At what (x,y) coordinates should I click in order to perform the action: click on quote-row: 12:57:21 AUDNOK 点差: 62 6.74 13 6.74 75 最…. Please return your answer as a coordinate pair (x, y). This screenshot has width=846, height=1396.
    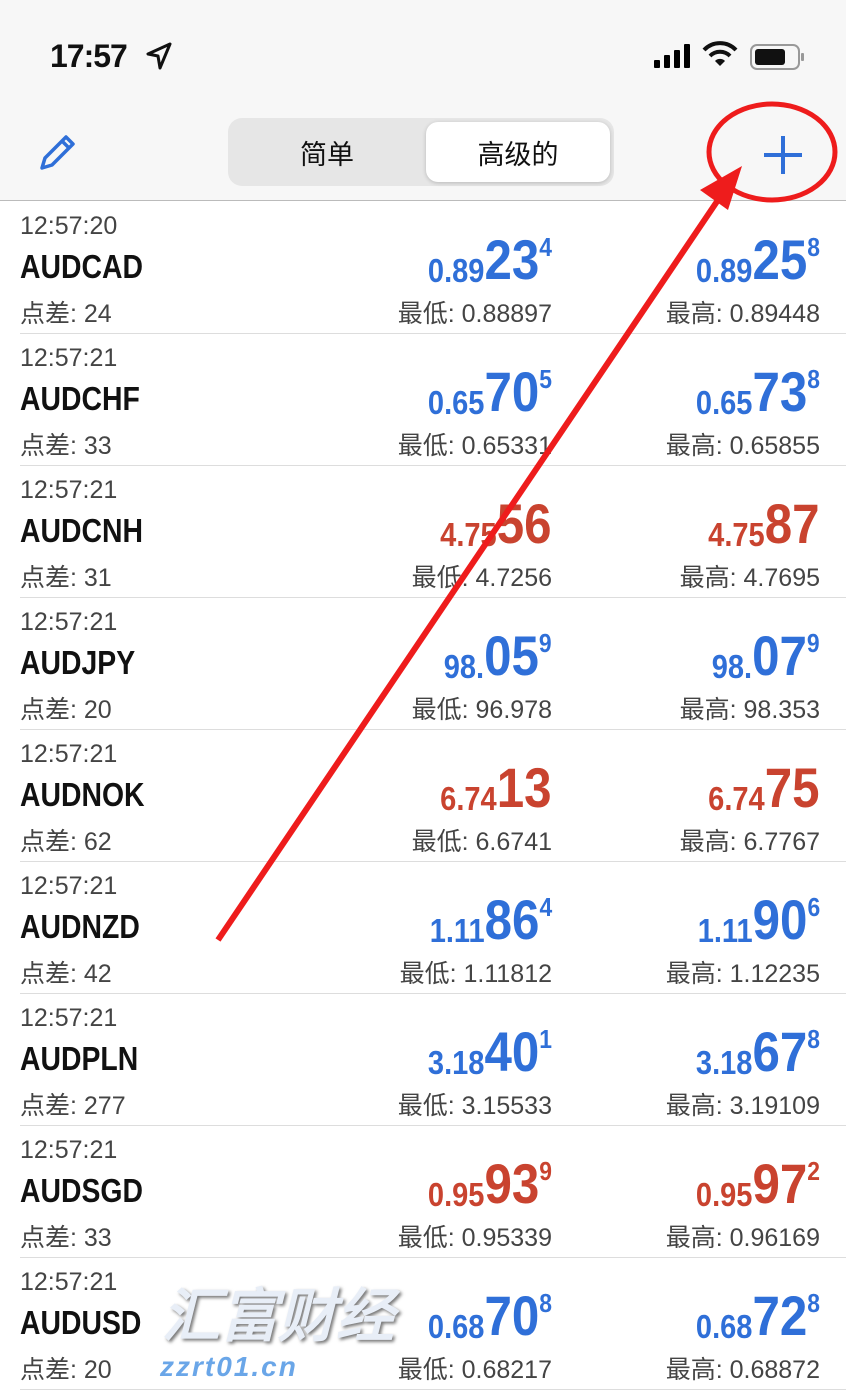
    Looking at the image, I should click on (433, 796).